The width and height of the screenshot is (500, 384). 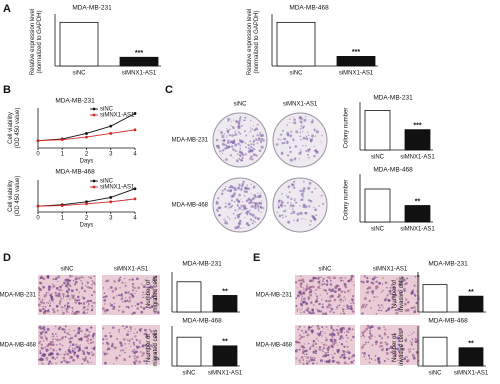 I want to click on significance: ***, so click(x=356, y=52).